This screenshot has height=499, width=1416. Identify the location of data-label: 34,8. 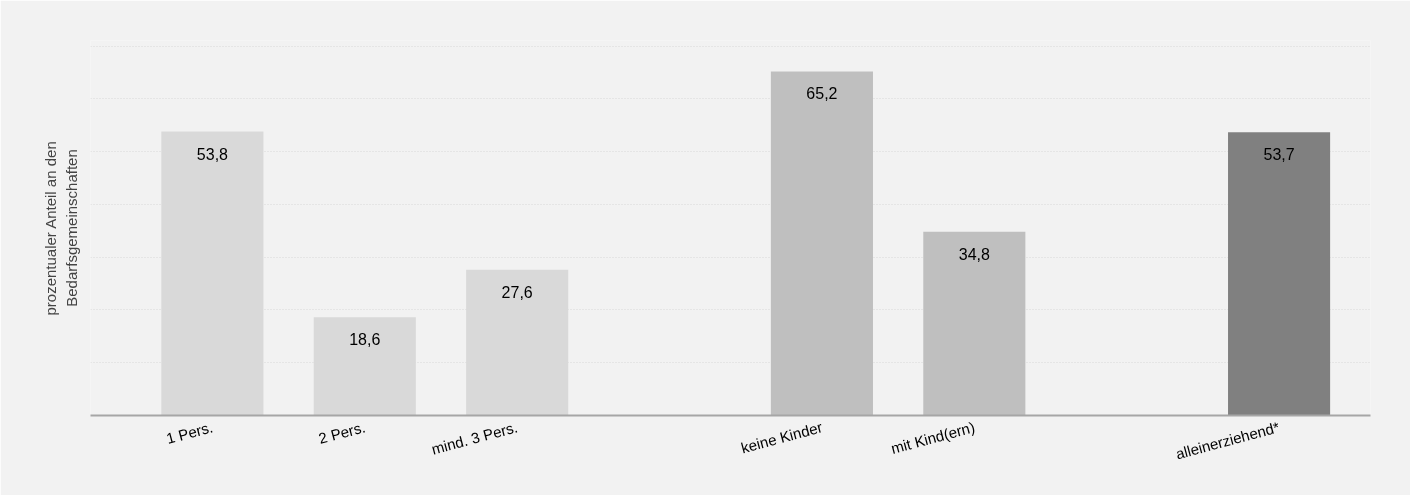
(974, 254).